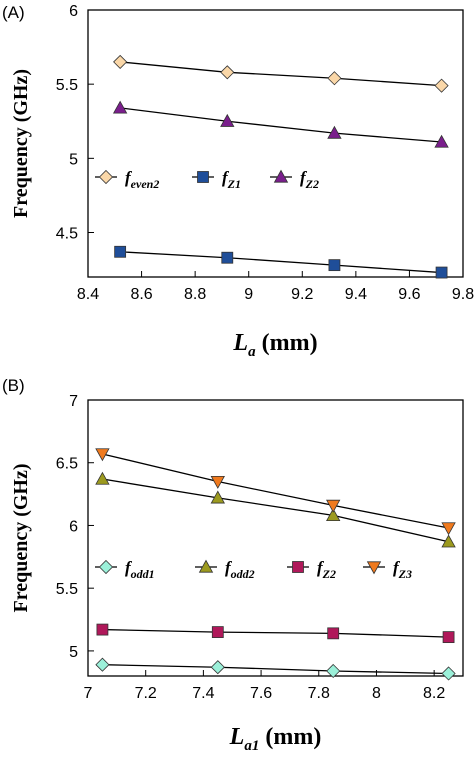  Describe the element at coordinates (140, 569) in the screenshot. I see `legend-label: fodd1` at that location.